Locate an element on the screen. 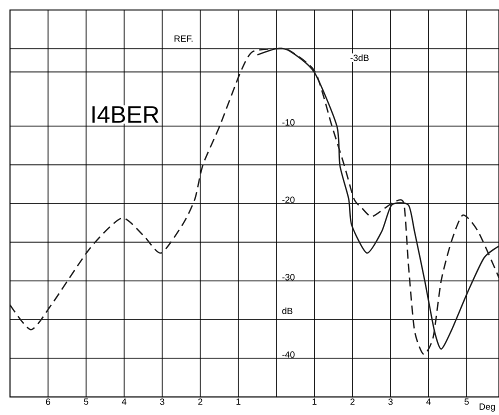 This screenshot has width=499, height=415. annotation: -3dB is located at coordinates (359, 58).